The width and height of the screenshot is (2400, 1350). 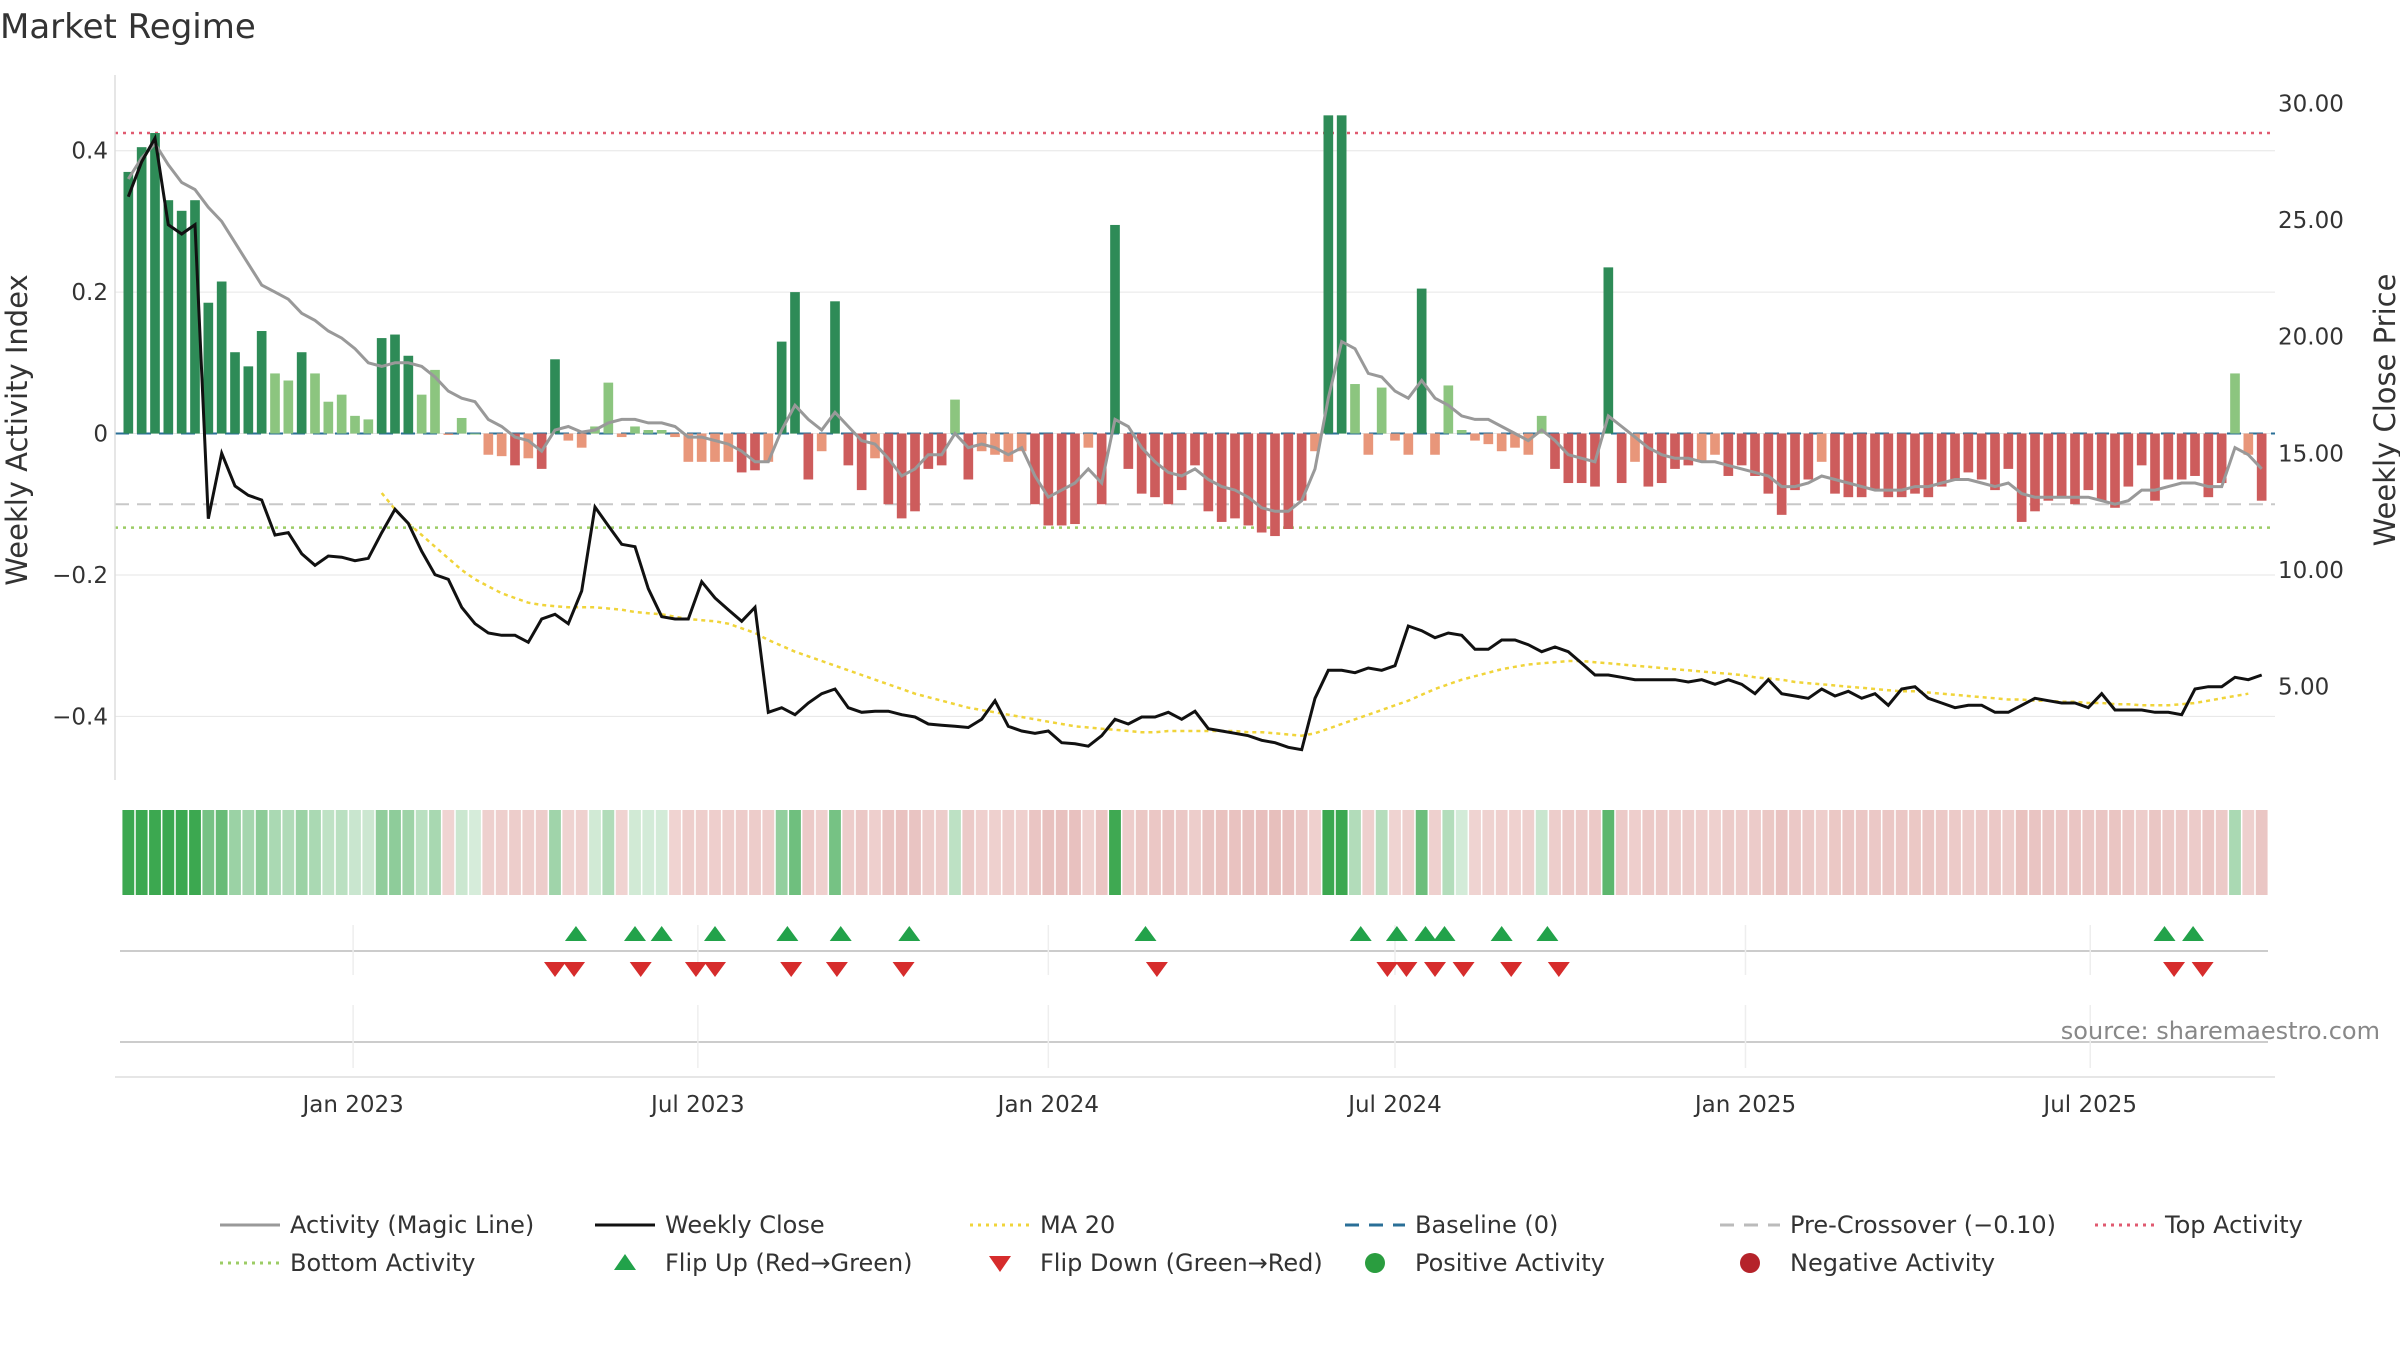 I want to click on legend-label: Pre-Crossover (−0.10), so click(x=1923, y=1225).